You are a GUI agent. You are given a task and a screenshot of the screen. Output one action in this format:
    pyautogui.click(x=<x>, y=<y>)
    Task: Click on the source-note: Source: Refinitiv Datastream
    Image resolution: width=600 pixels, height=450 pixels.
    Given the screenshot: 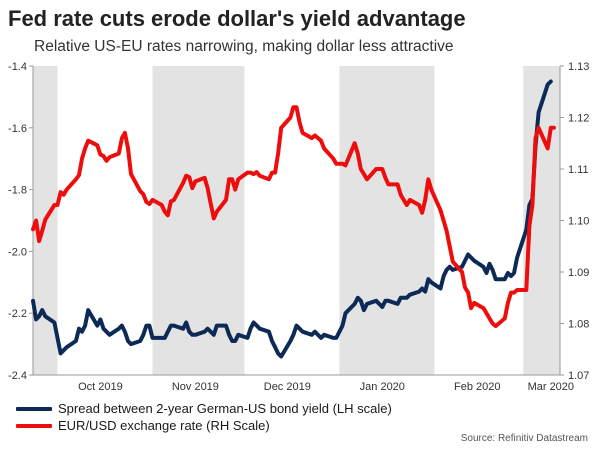 What is the action you would take?
    pyautogui.click(x=524, y=438)
    